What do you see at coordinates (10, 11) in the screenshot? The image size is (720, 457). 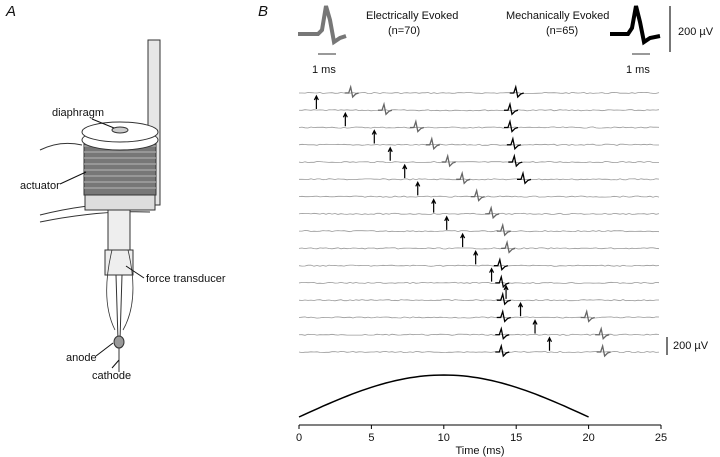 I see `panel-label: A` at bounding box center [10, 11].